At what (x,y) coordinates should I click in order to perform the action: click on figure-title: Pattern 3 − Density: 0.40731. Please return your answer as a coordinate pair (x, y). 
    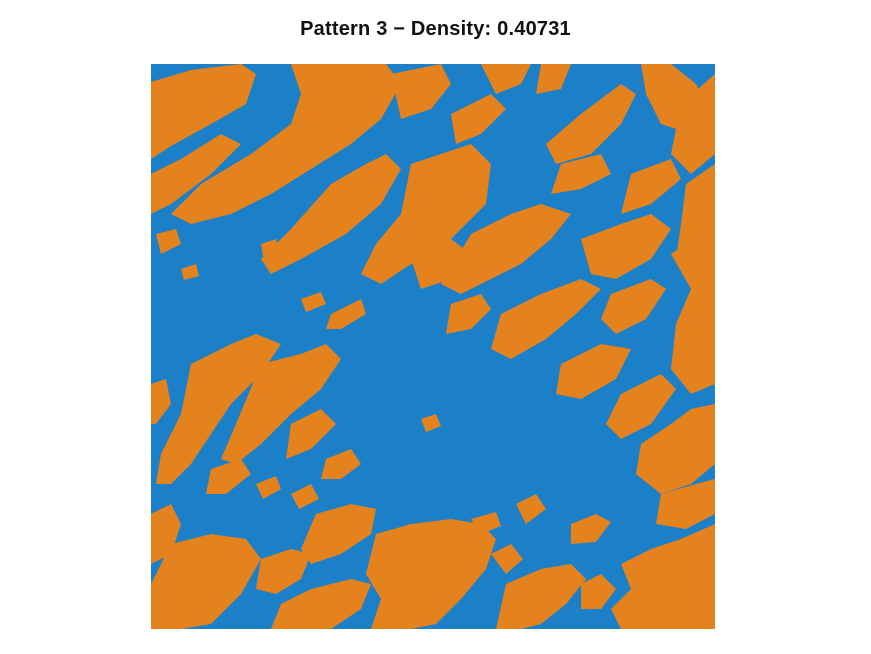
    Looking at the image, I should click on (435, 29).